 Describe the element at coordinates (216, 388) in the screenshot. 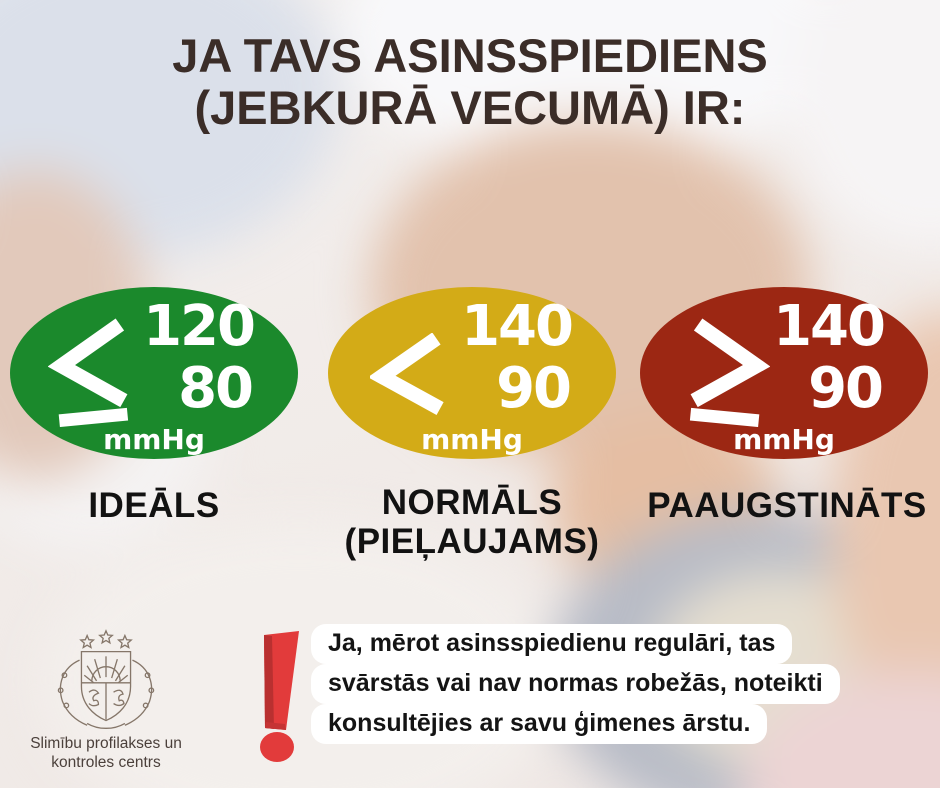

I see `diastolic-value: 80` at that location.